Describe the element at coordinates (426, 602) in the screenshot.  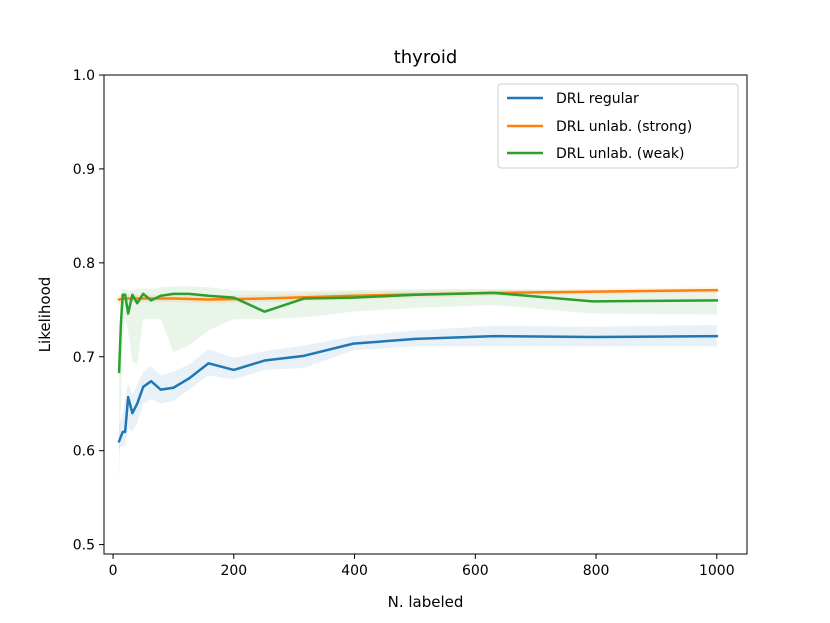
I see `x-axis-label: N. labeled` at that location.